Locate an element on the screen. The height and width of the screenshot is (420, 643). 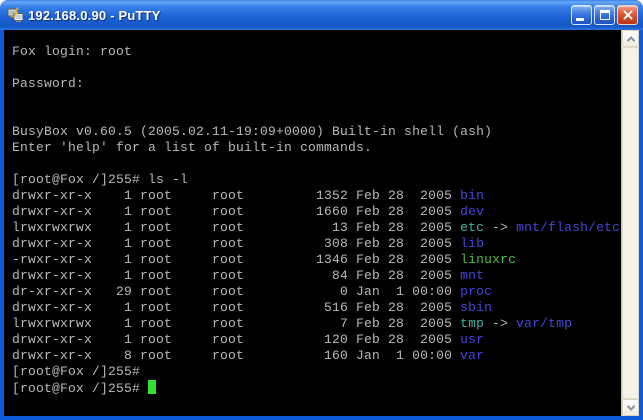
chevron-up-icon is located at coordinates (630, 40).